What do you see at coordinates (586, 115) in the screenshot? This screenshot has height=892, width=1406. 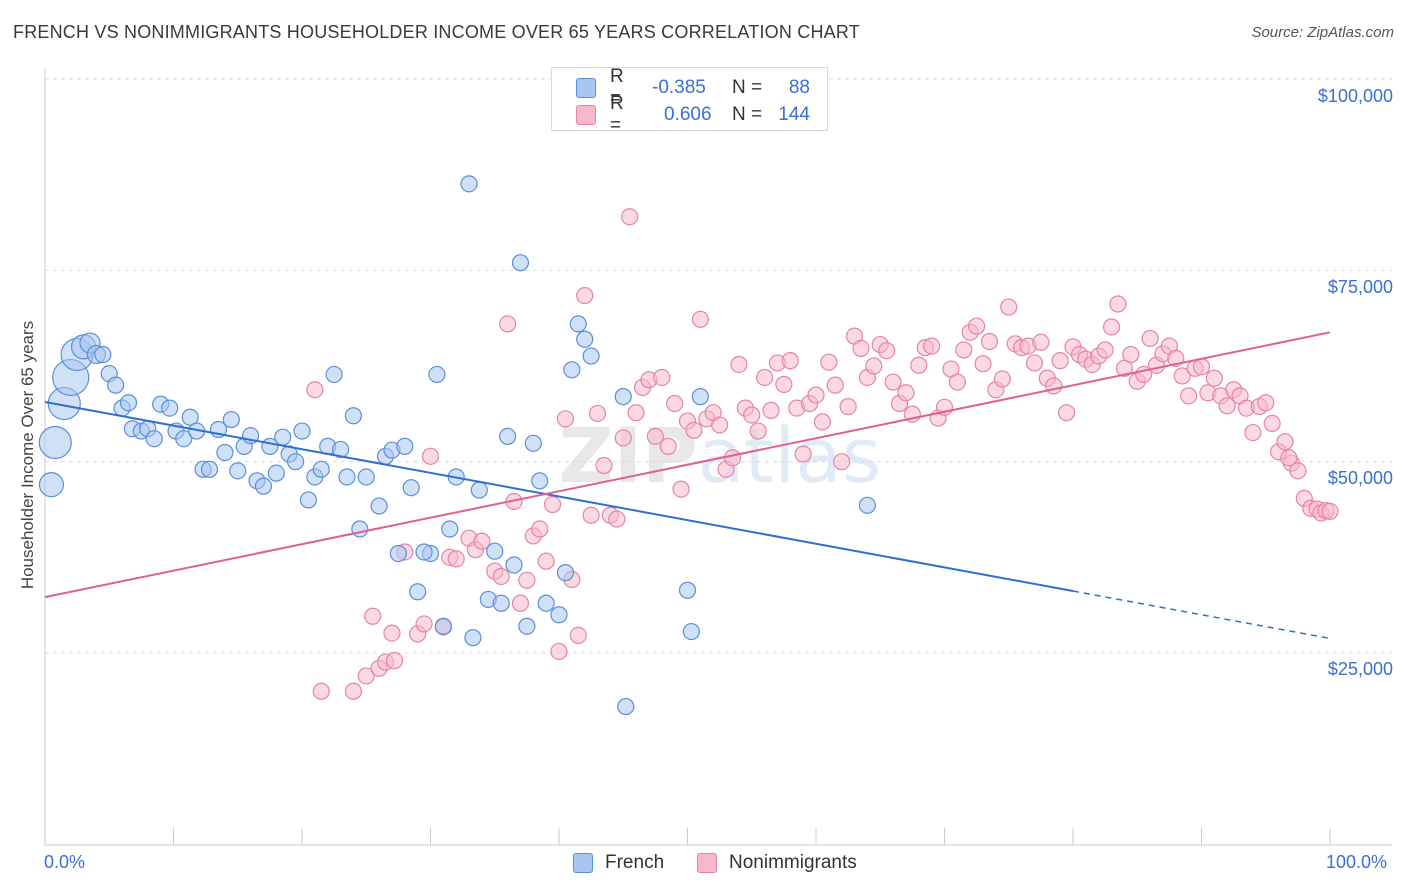 I see `nonimmigrants-swatch` at bounding box center [586, 115].